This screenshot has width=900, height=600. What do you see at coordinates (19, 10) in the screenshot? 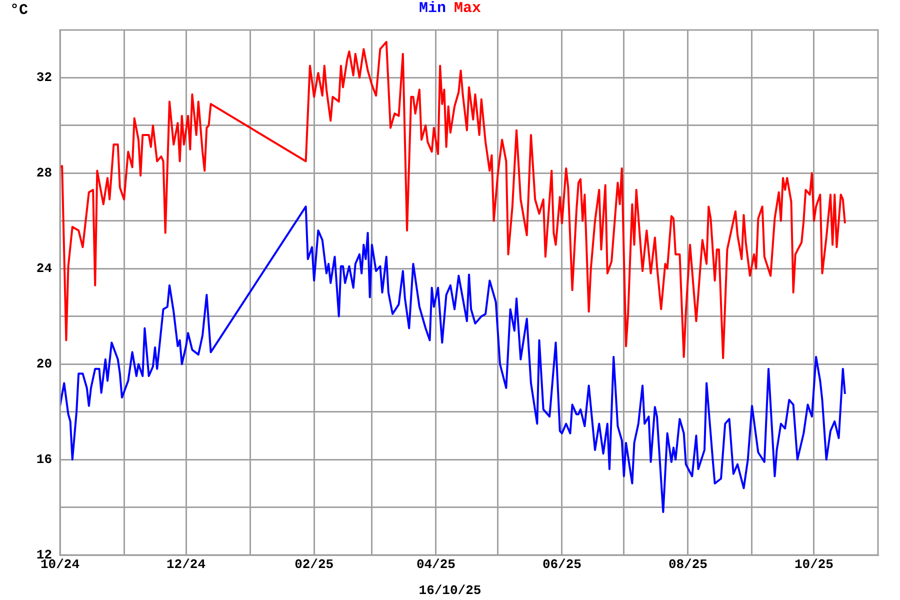
I see `y-axis-title: °C` at bounding box center [19, 10].